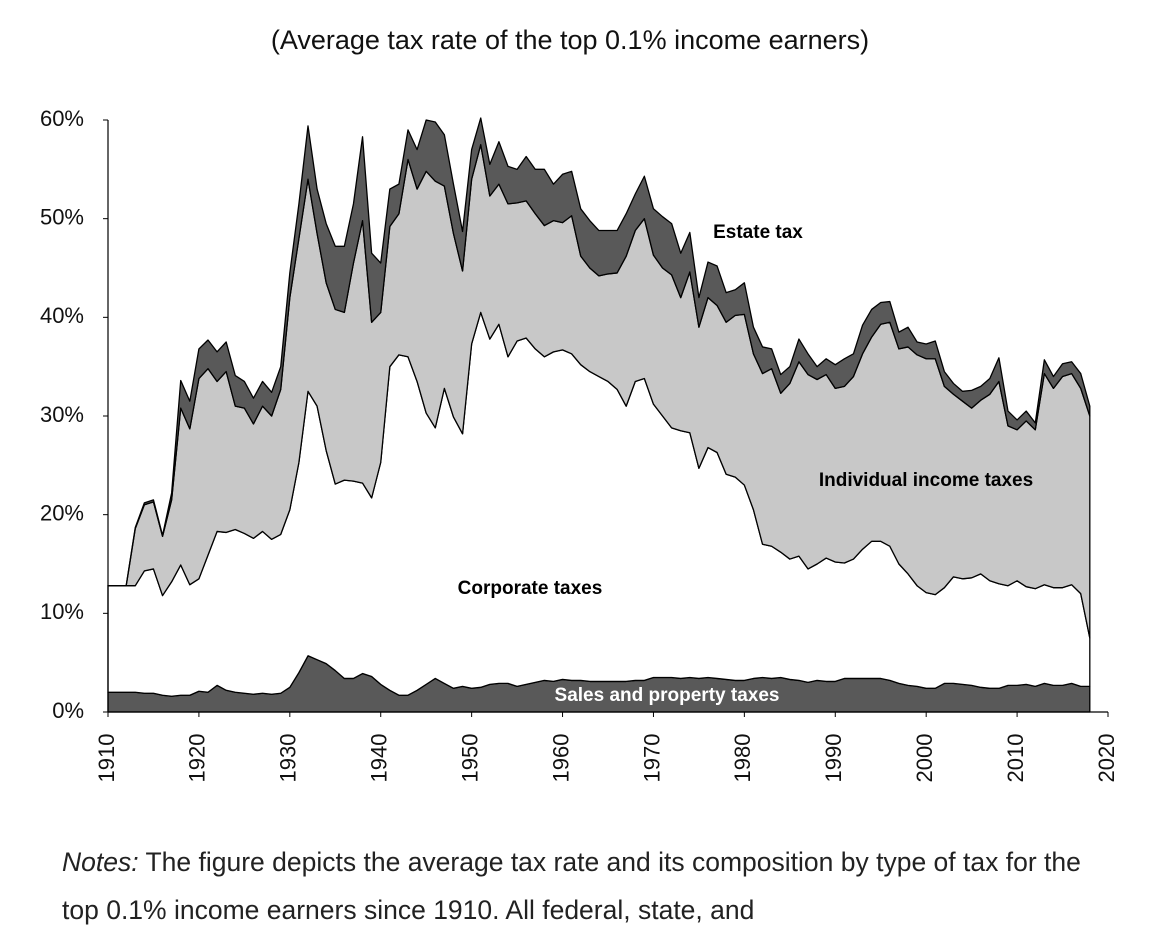 Image resolution: width=1160 pixels, height=928 pixels. I want to click on y-tick-label: 20%, so click(62, 512).